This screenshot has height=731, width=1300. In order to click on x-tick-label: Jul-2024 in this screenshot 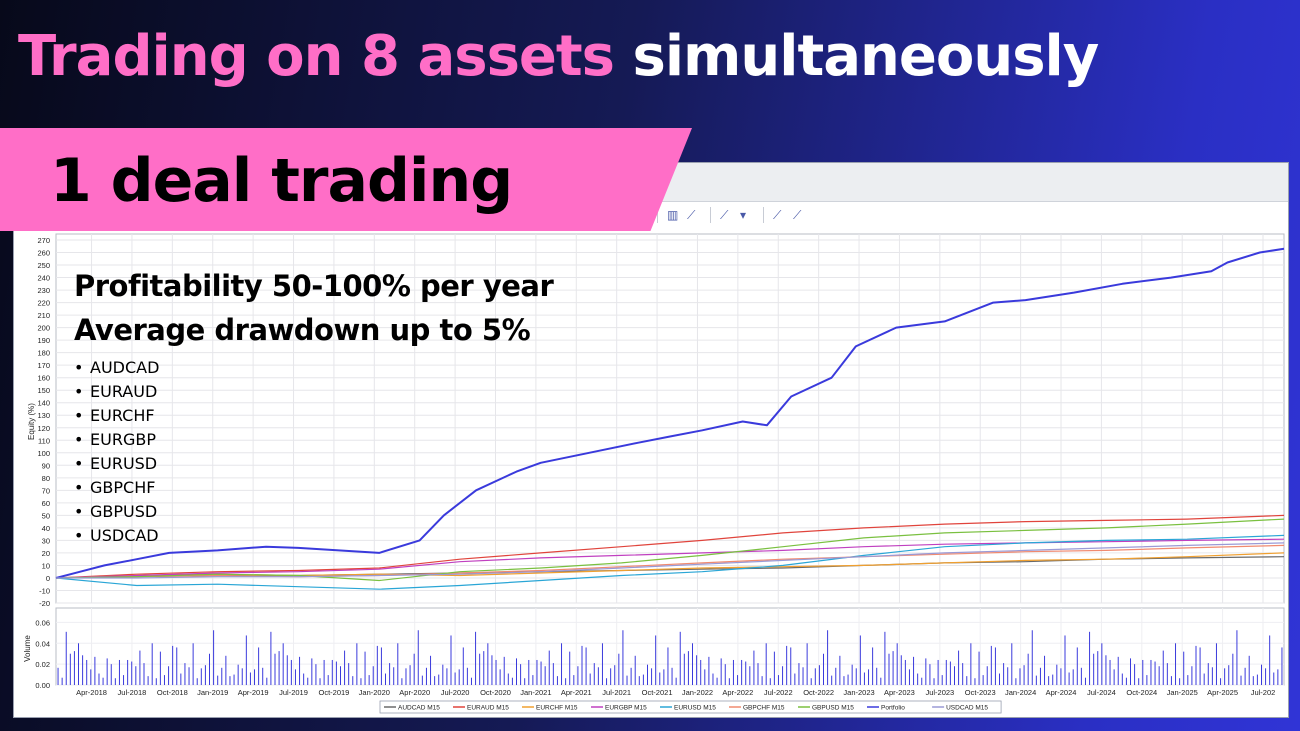, I will do `click(1101, 692)`.